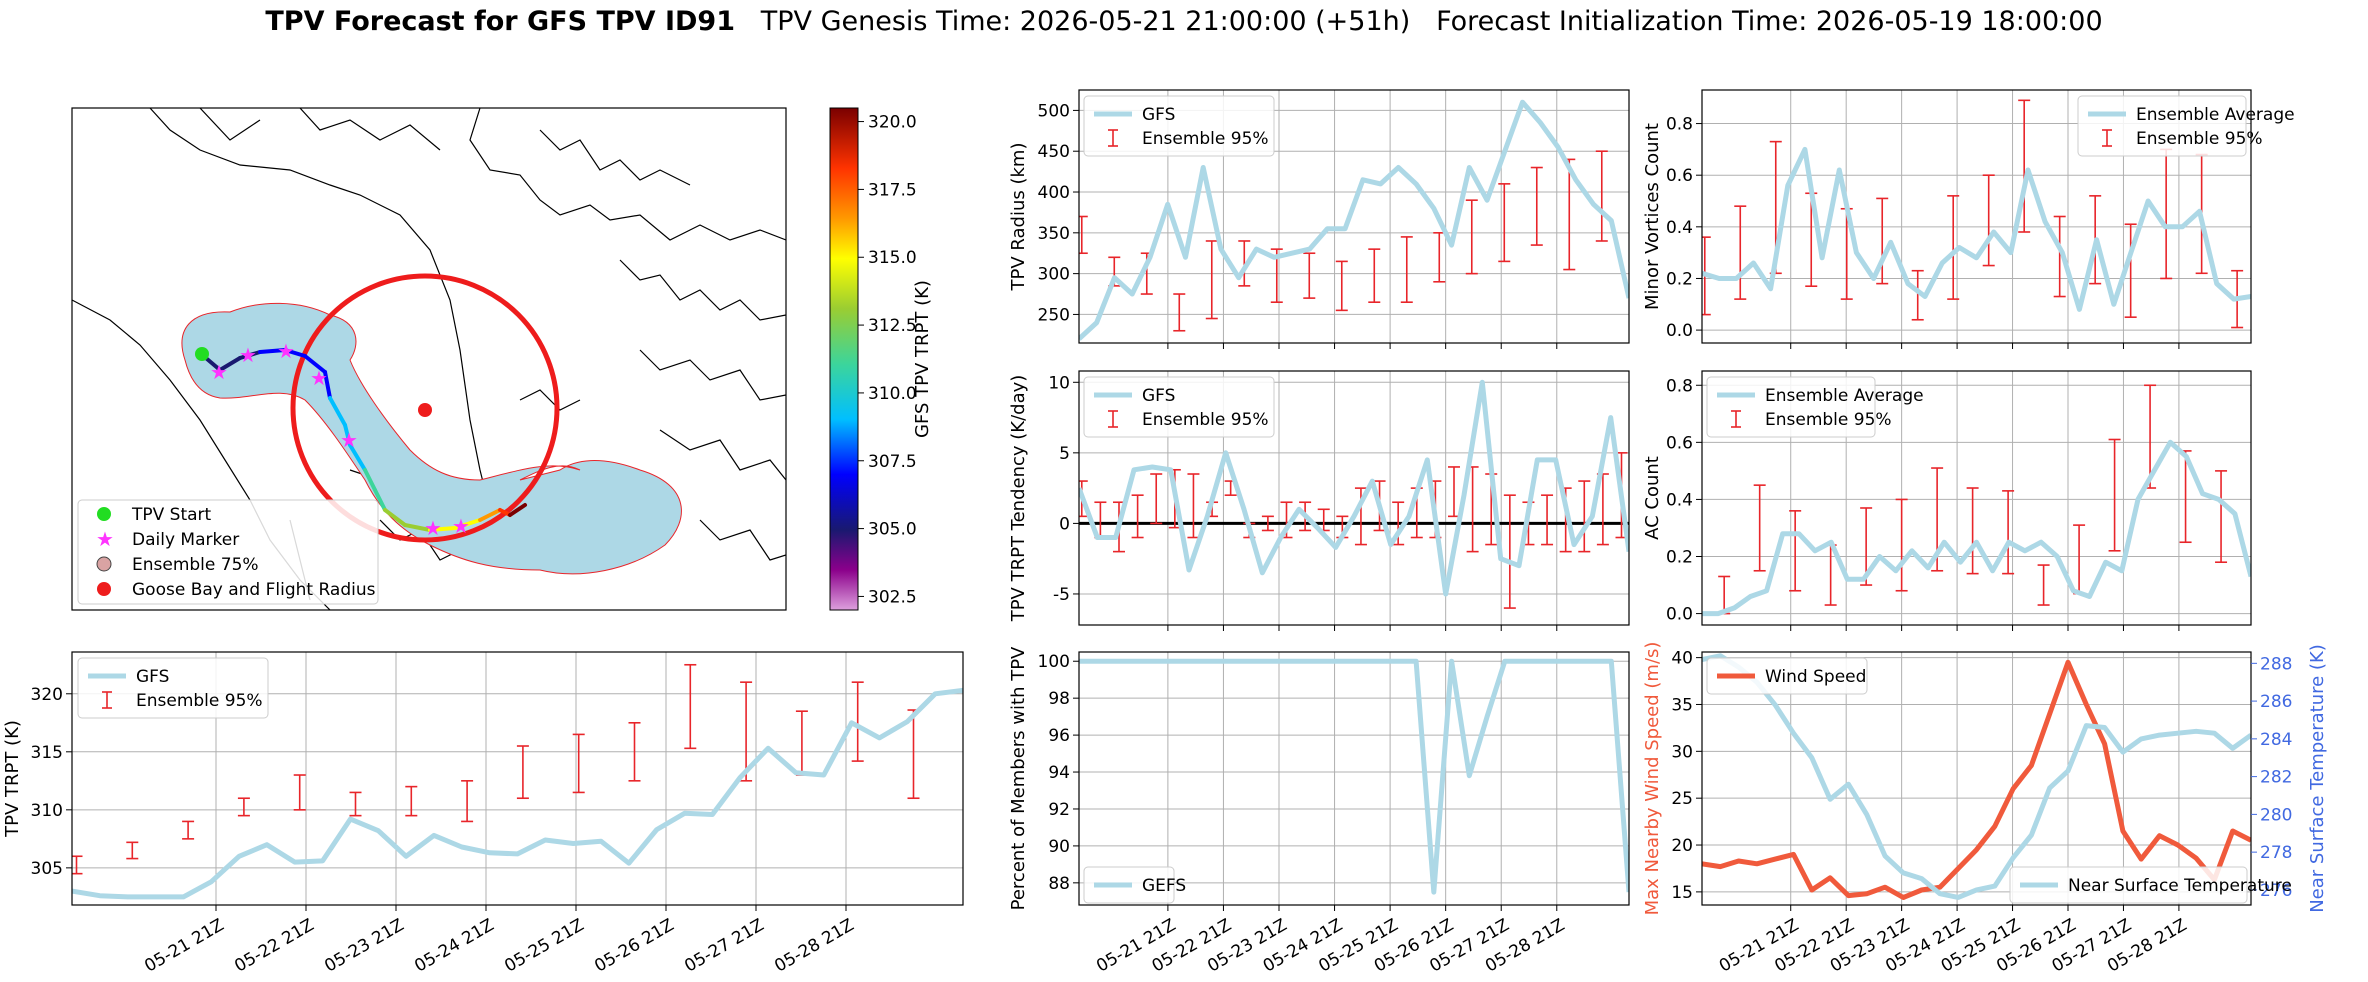 The image size is (2368, 982). I want to click on legend-start-swatch, so click(104, 514).